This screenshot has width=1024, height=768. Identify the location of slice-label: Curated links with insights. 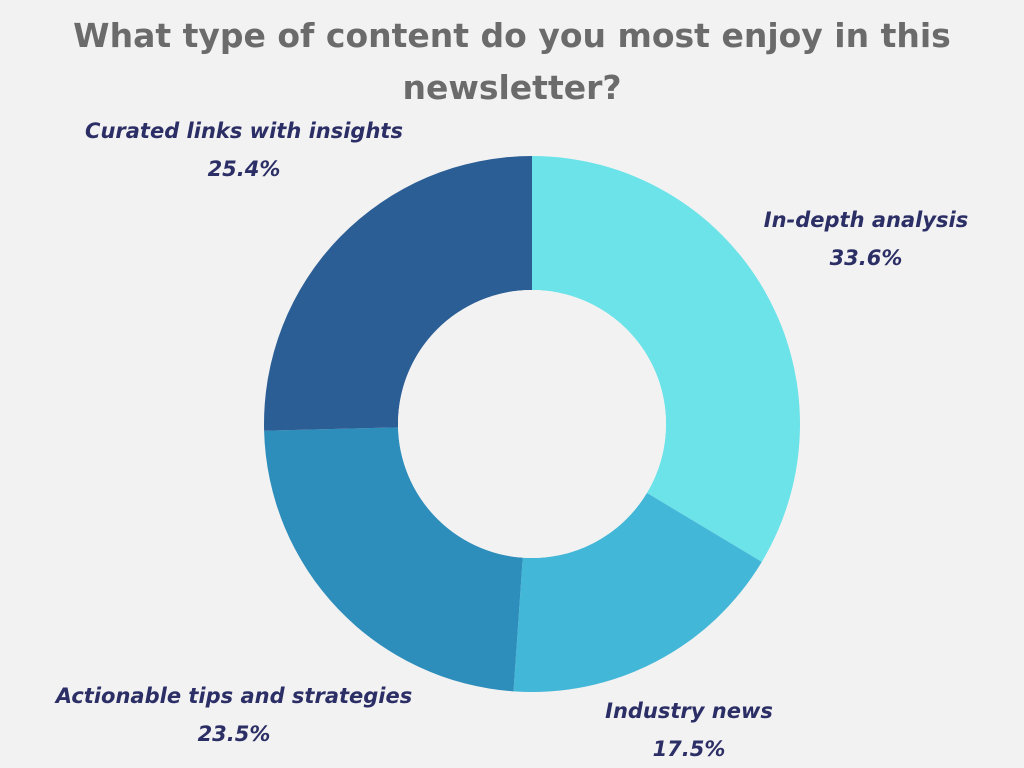
(244, 131).